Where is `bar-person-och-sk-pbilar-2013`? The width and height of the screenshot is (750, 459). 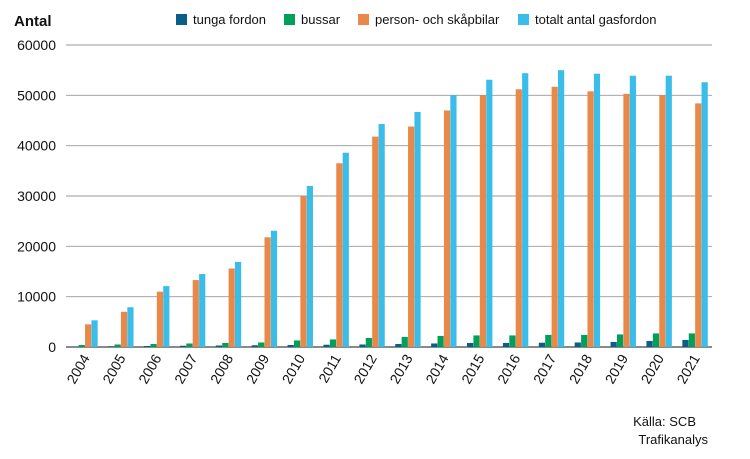 bar-person-och-sk-pbilar-2013 is located at coordinates (411, 236).